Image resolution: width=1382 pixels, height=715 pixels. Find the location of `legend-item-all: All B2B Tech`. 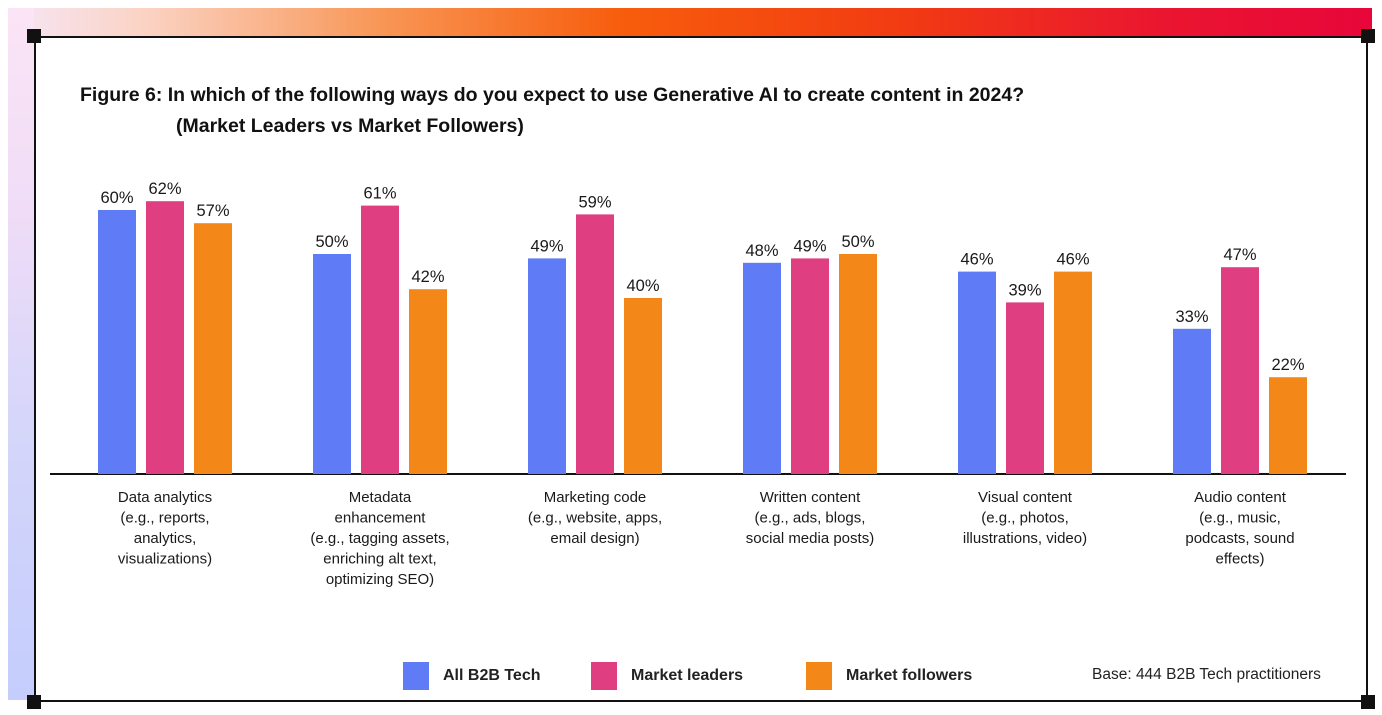

legend-item-all: All B2B Tech is located at coordinates (472, 676).